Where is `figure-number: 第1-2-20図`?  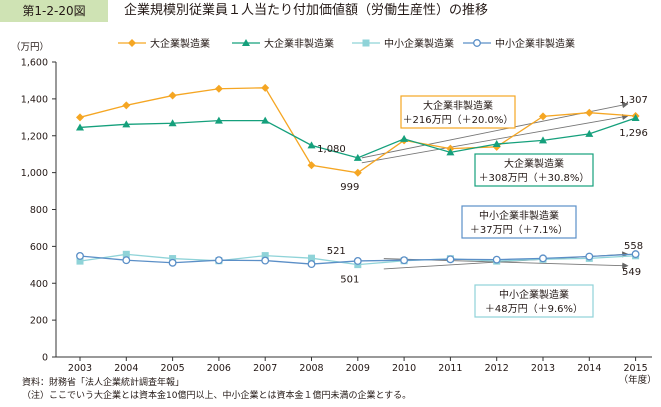
figure-number: 第1-2-20図 is located at coordinates (54, 11).